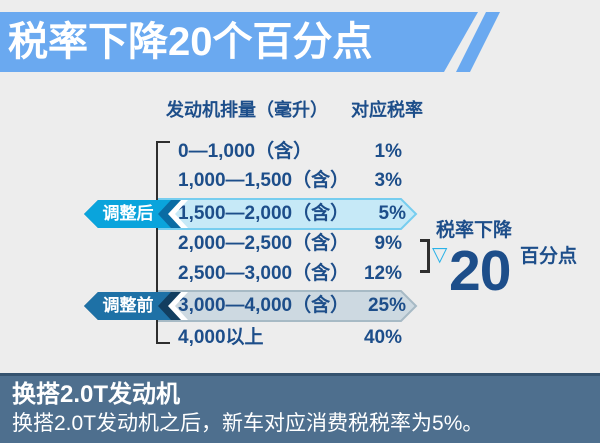 The width and height of the screenshot is (600, 443). What do you see at coordinates (387, 110) in the screenshot?
I see `column-header-rate: 对应税率` at bounding box center [387, 110].